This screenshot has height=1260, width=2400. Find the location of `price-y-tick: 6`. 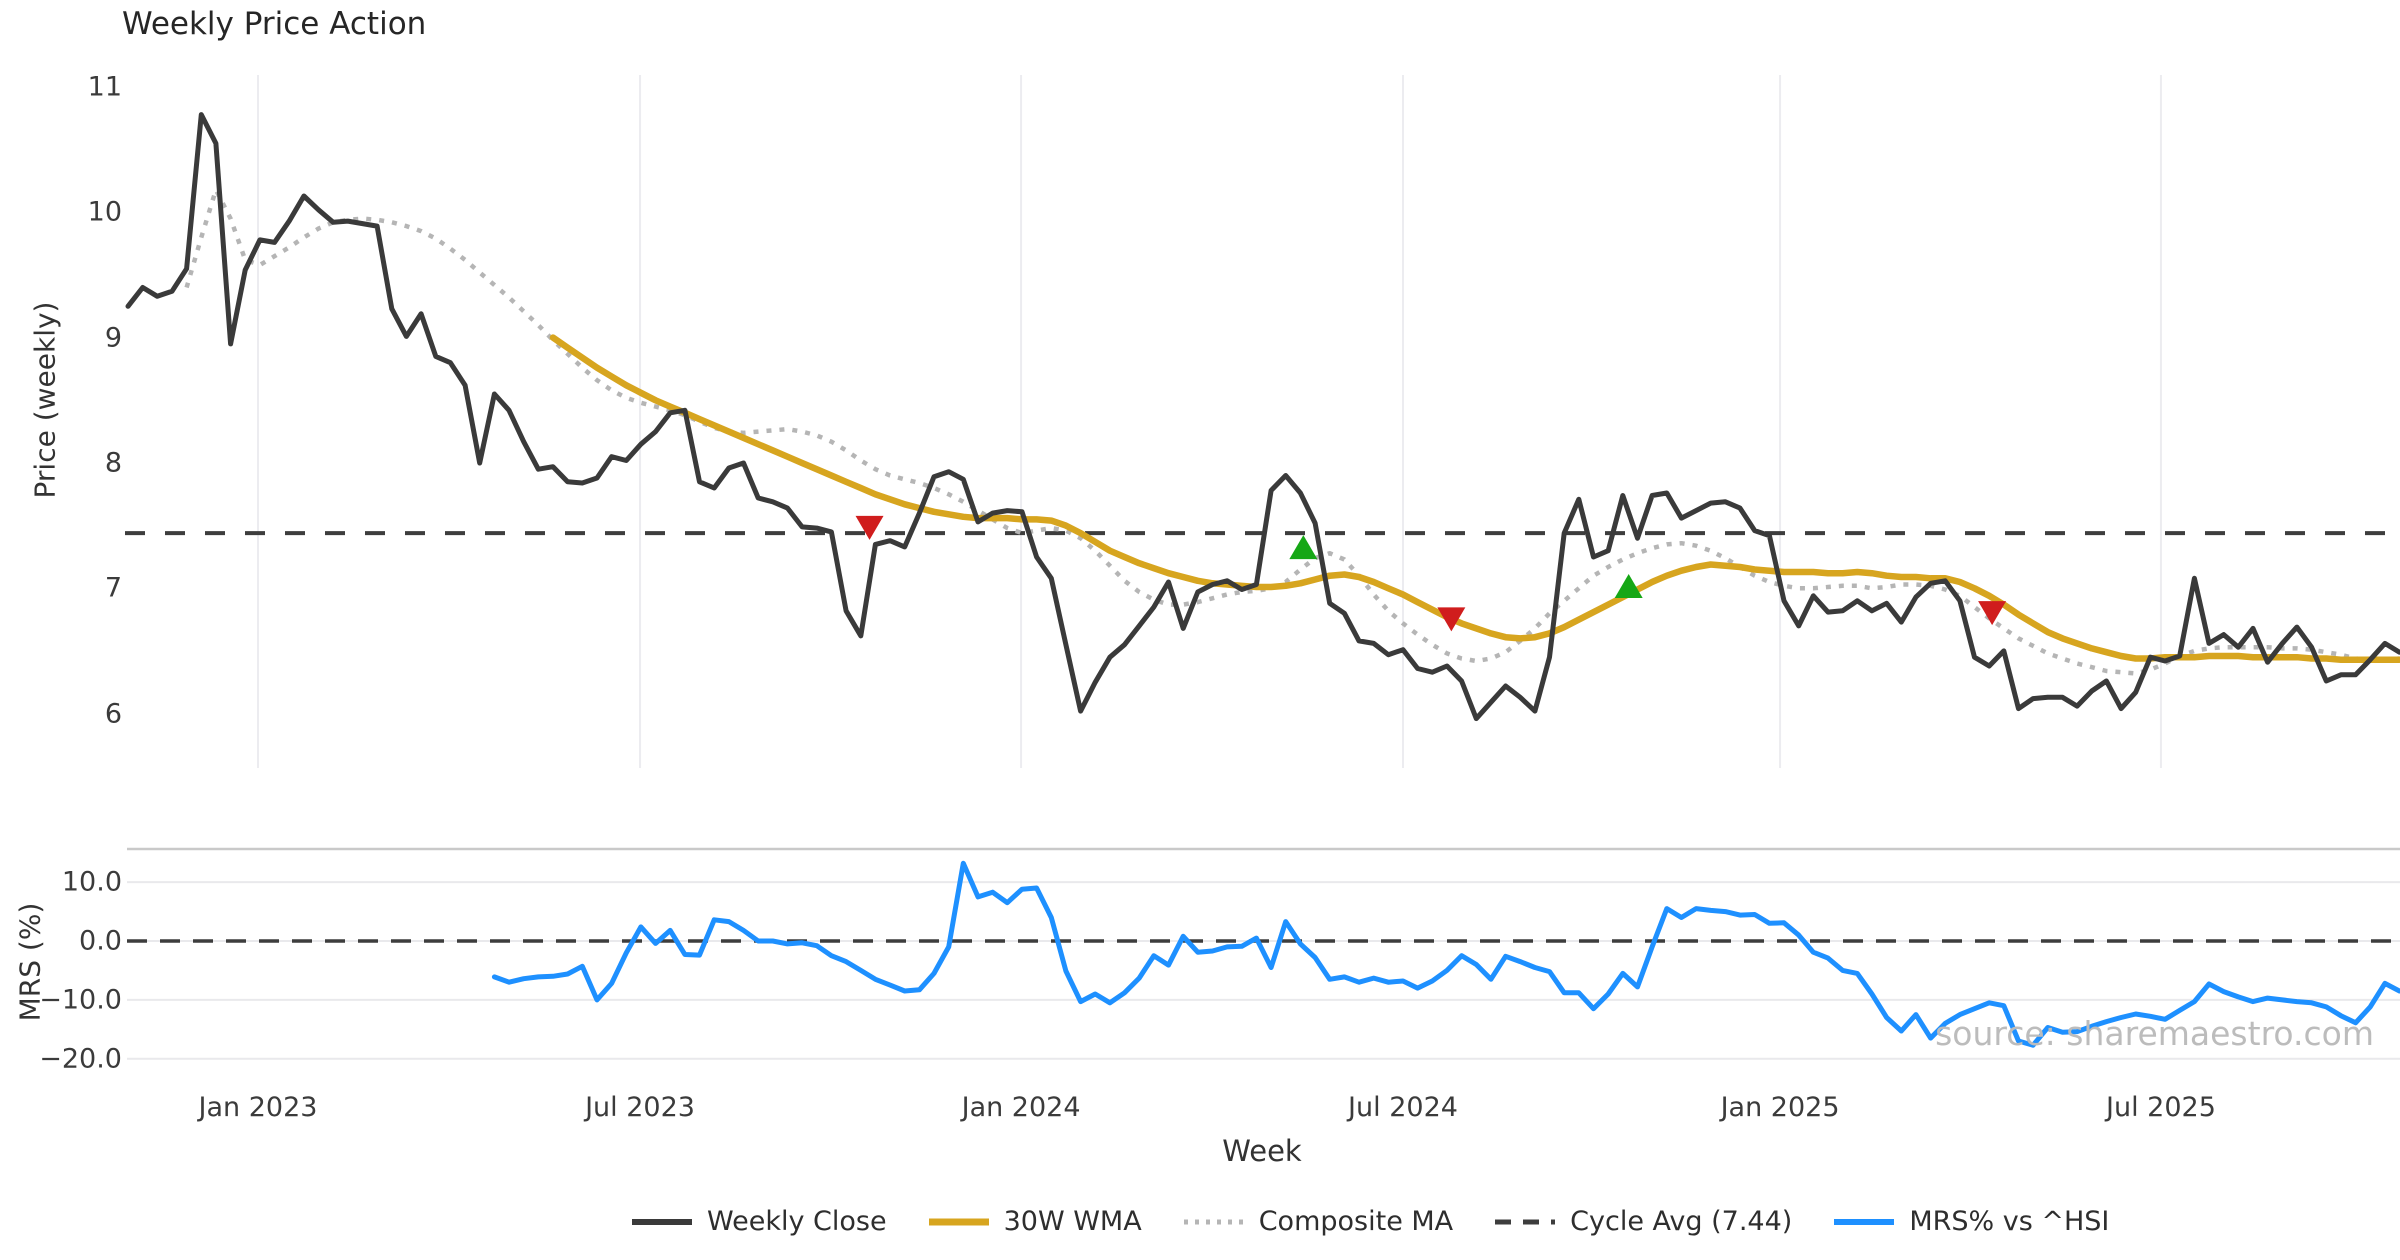

price-y-tick: 6 is located at coordinates (113, 714).